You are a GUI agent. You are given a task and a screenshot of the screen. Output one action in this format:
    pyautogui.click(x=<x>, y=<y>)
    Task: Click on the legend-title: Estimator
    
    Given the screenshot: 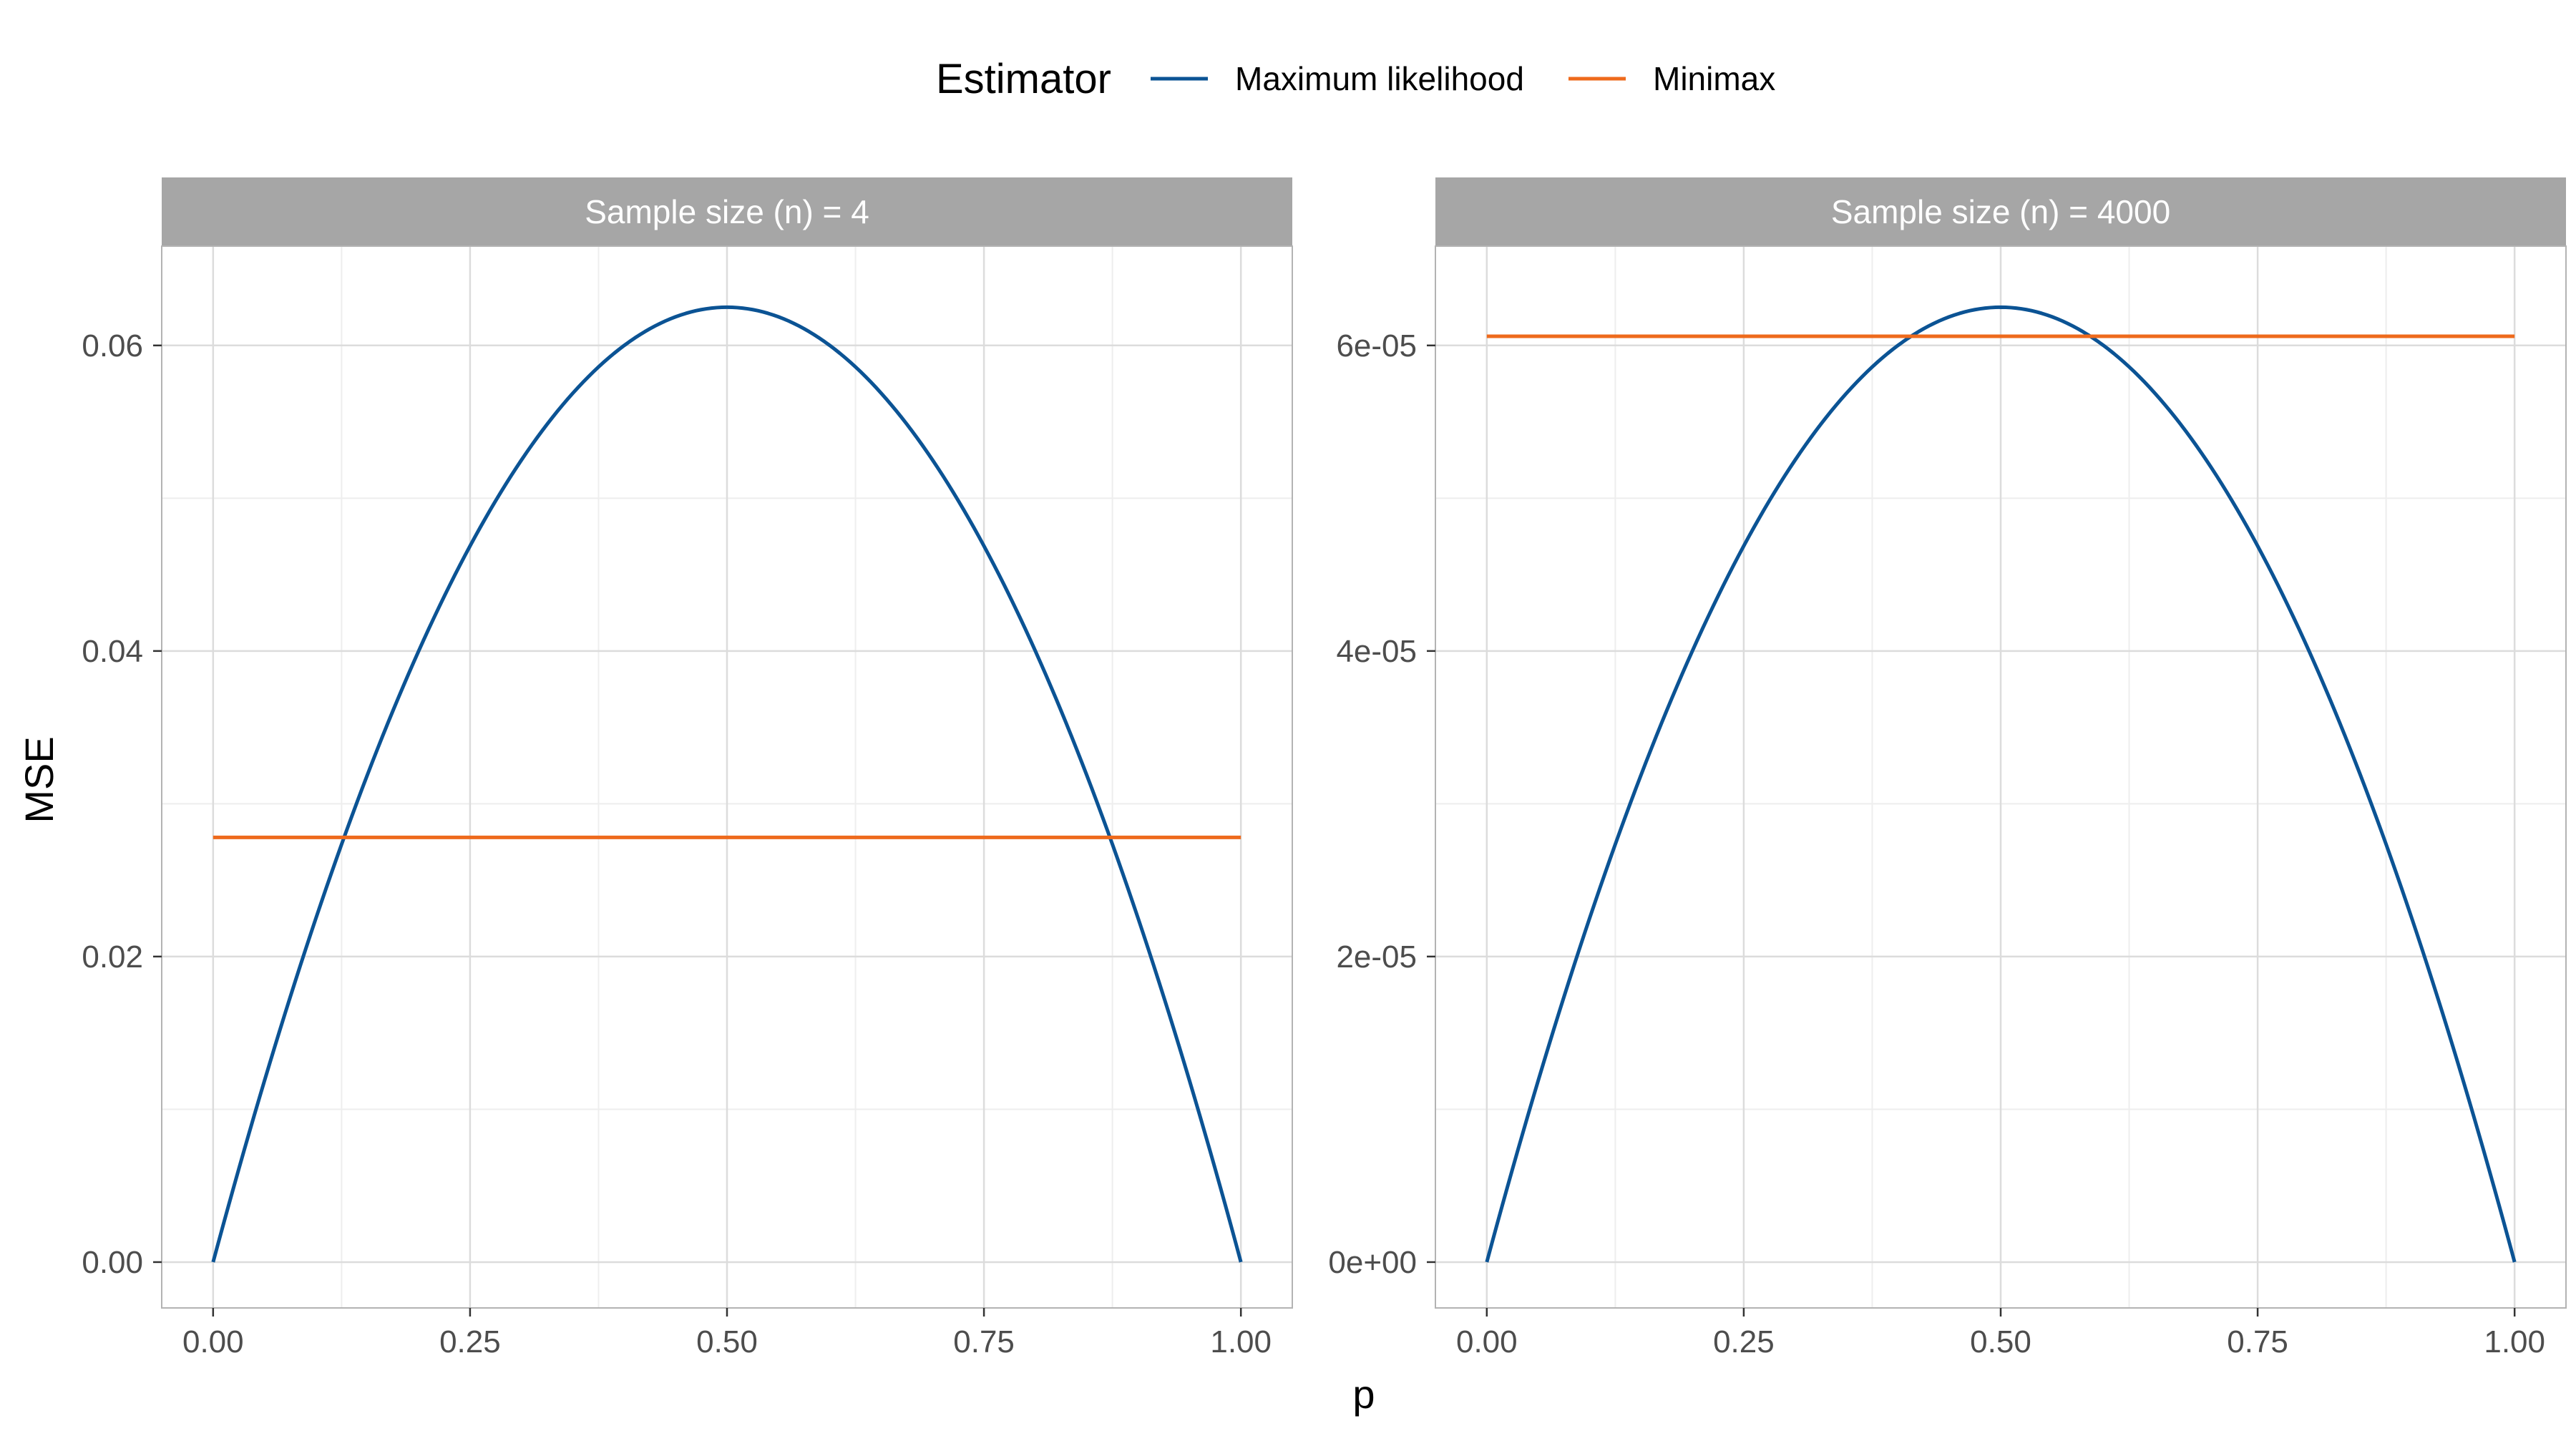 What is the action you would take?
    pyautogui.click(x=1023, y=79)
    